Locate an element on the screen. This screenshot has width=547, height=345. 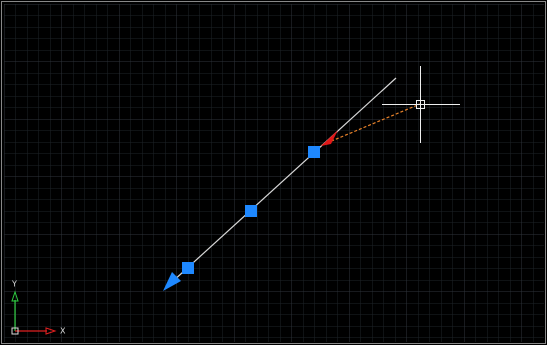
ucs-origin is located at coordinates (15, 331).